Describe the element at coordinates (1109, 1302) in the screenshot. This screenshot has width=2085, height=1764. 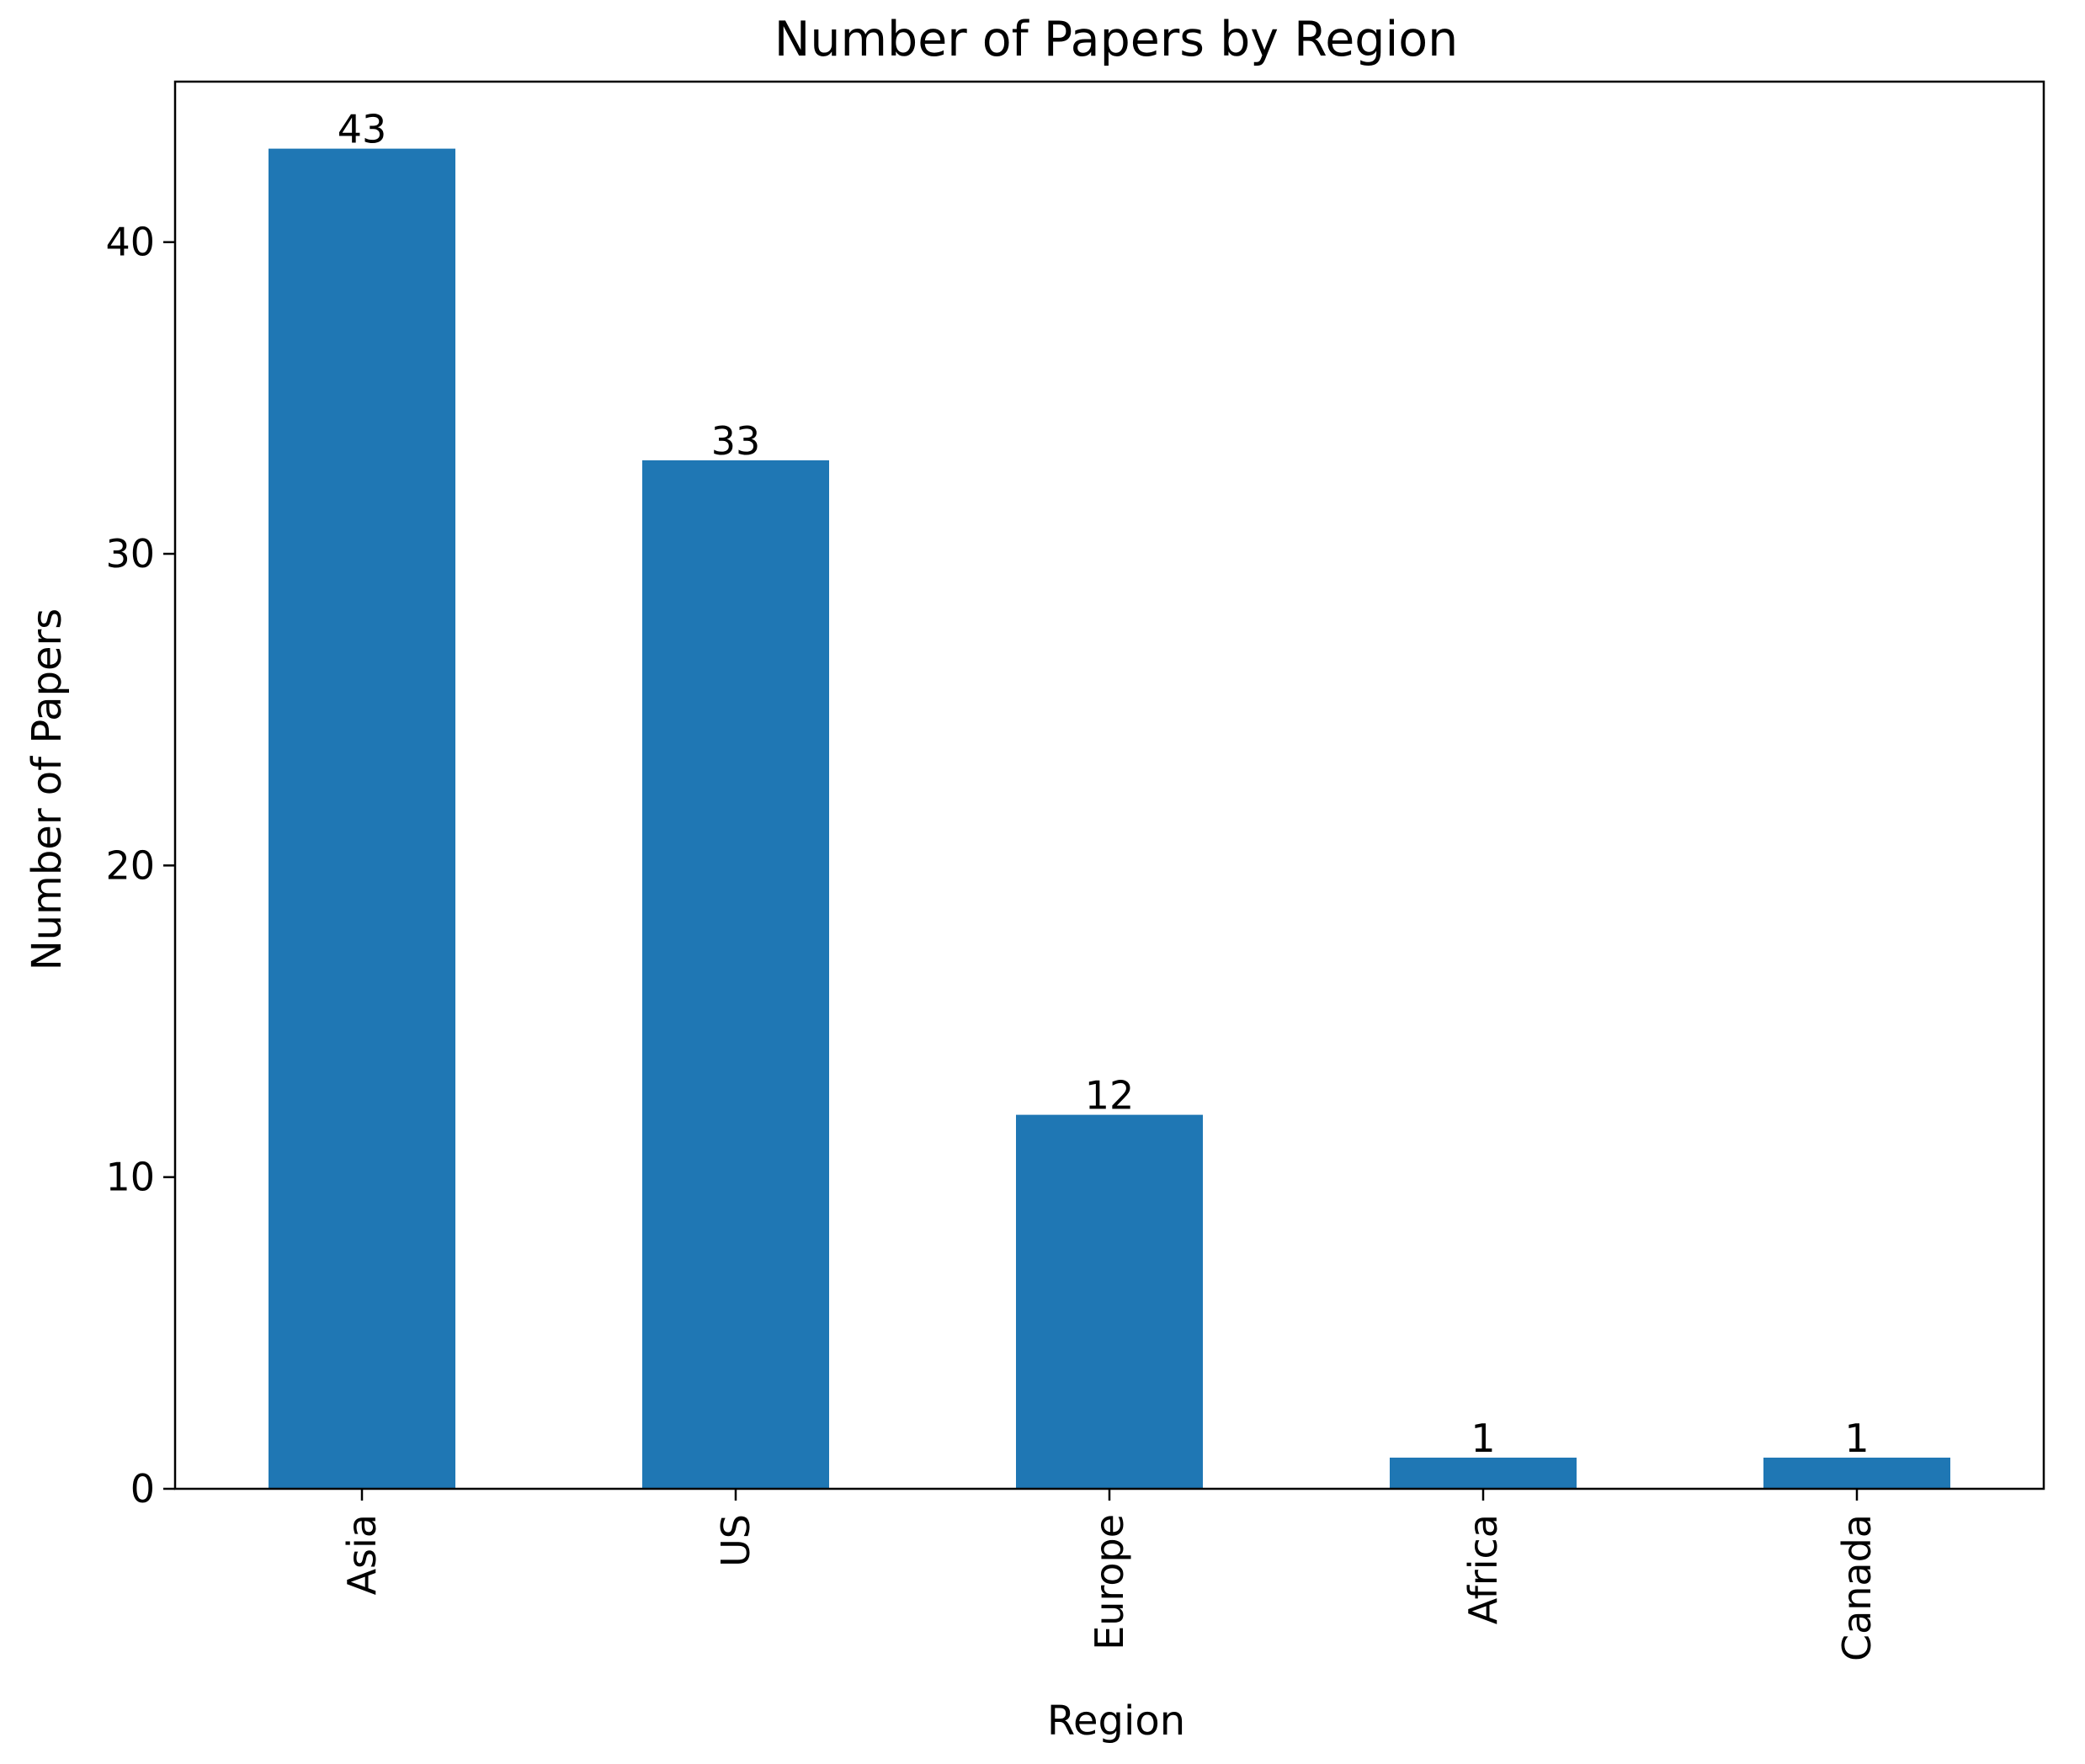
I see `bar-europe` at that location.